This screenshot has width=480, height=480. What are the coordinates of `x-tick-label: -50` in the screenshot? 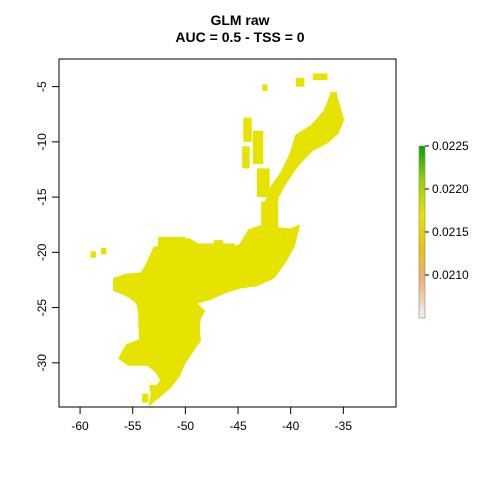 It's located at (186, 426).